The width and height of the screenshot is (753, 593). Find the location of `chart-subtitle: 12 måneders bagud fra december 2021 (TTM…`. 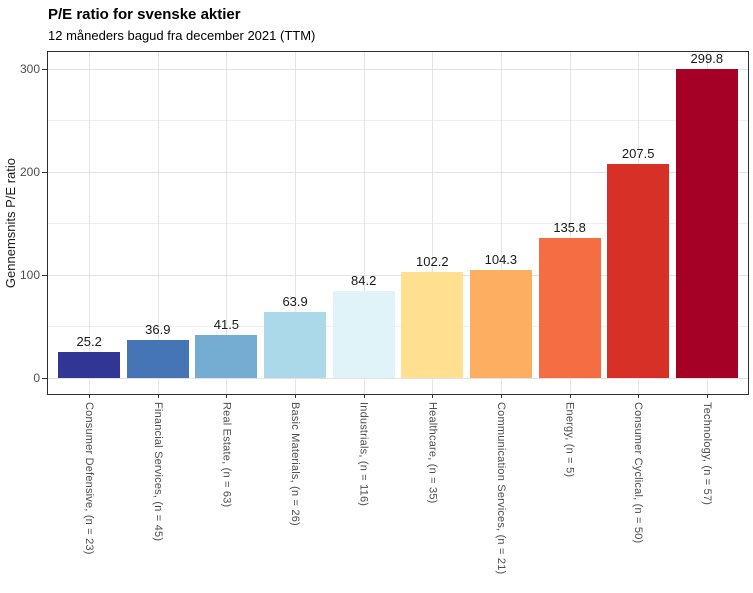

chart-subtitle: 12 måneders bagud fra december 2021 (TTM… is located at coordinates (182, 35).